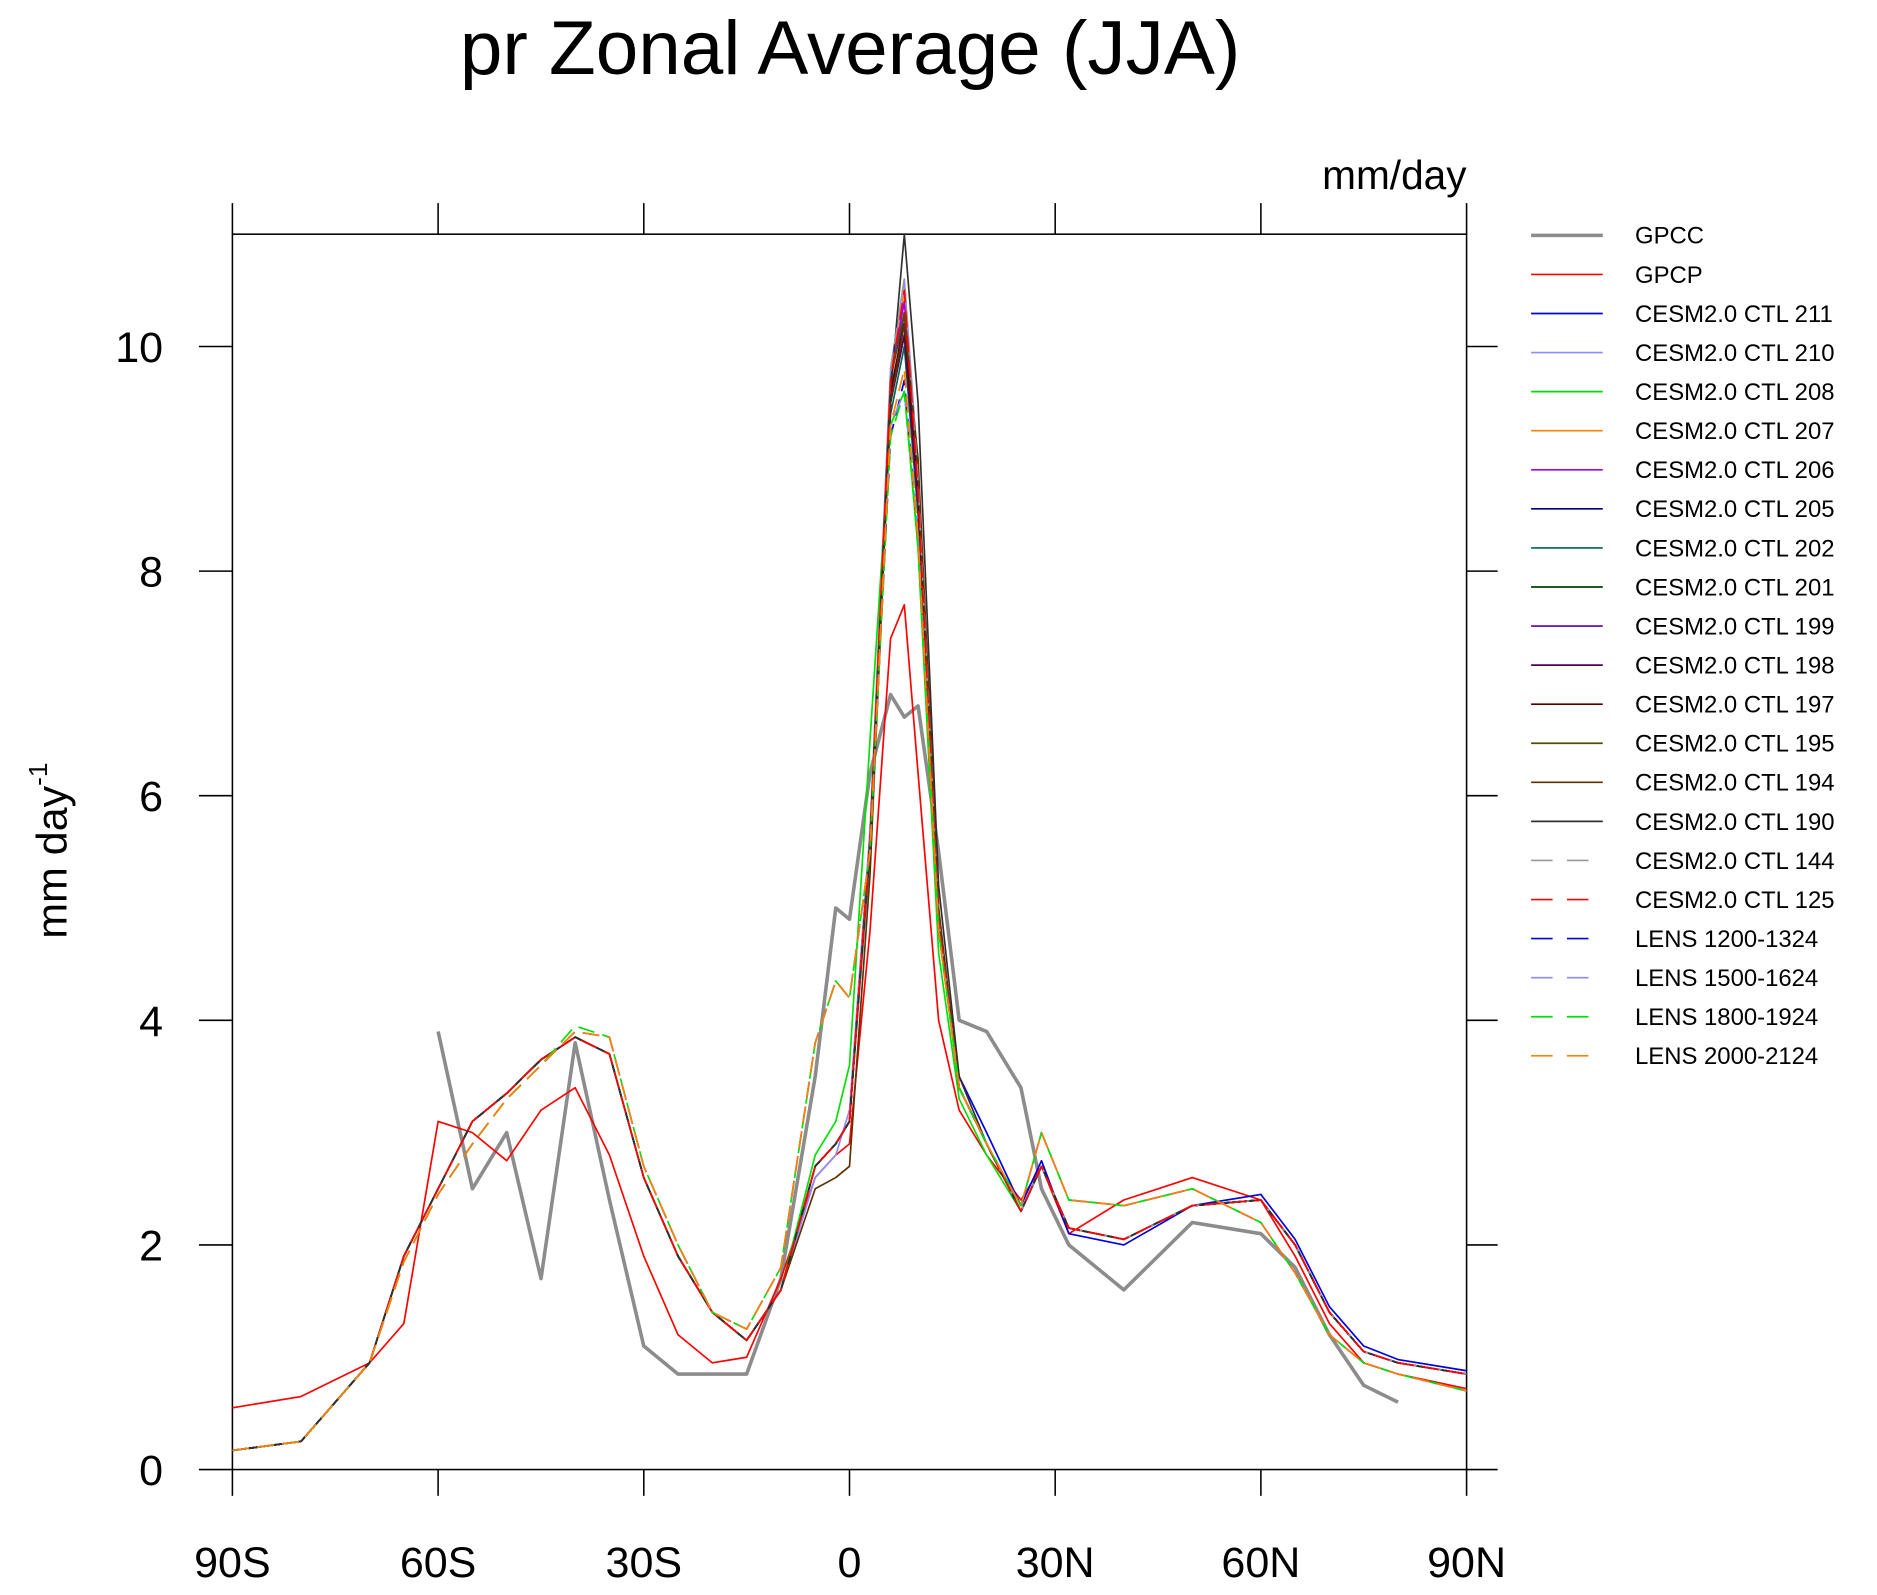 The height and width of the screenshot is (1595, 1877). Describe the element at coordinates (1735, 744) in the screenshot. I see `legend-label: CESM2.0 CTL 195` at that location.